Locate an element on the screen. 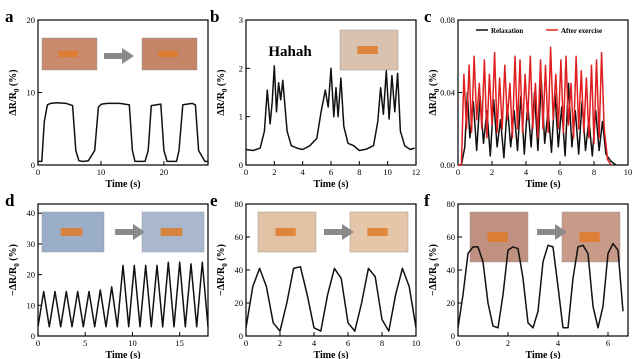  elbow-straight-photo is located at coordinates (287, 232).